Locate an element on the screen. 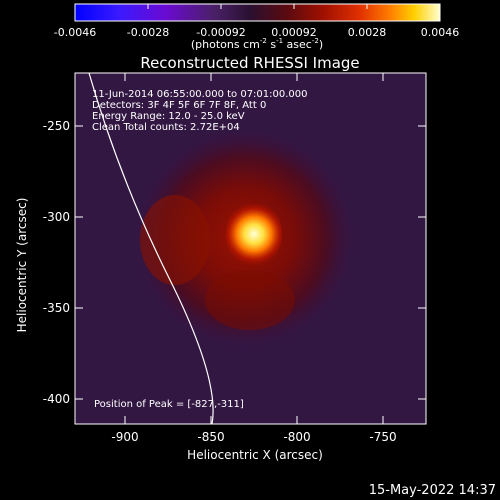  y-tick-label: -350 is located at coordinates (56, 308).